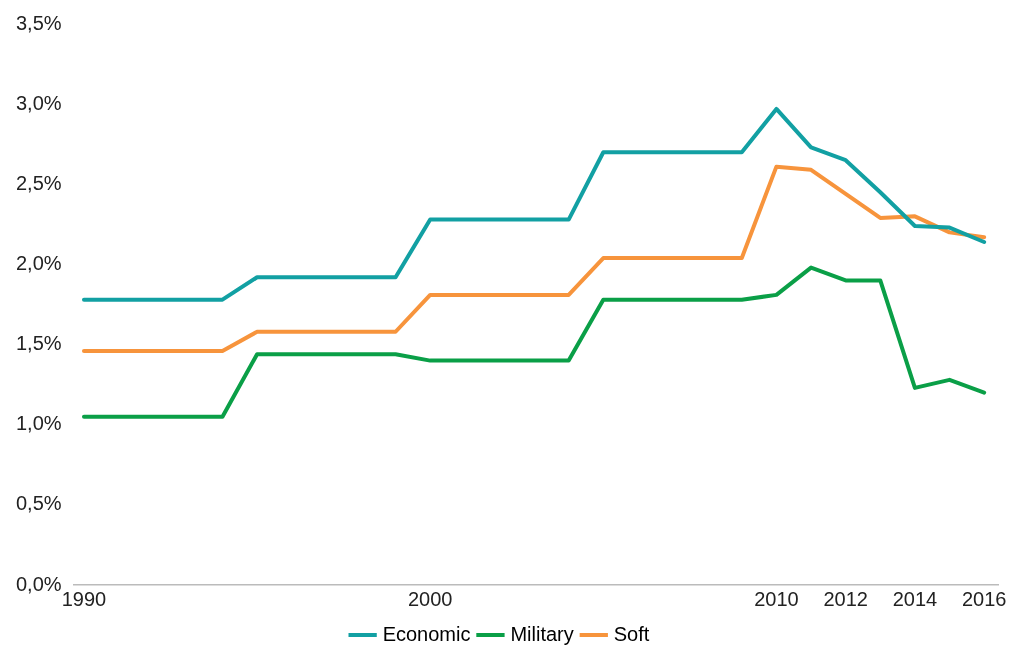 This screenshot has width=1018, height=659. I want to click on y-tick-label: 3,5%, so click(38, 22).